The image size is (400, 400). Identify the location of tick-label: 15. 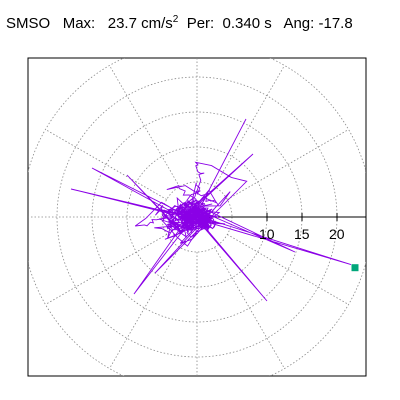
(302, 234).